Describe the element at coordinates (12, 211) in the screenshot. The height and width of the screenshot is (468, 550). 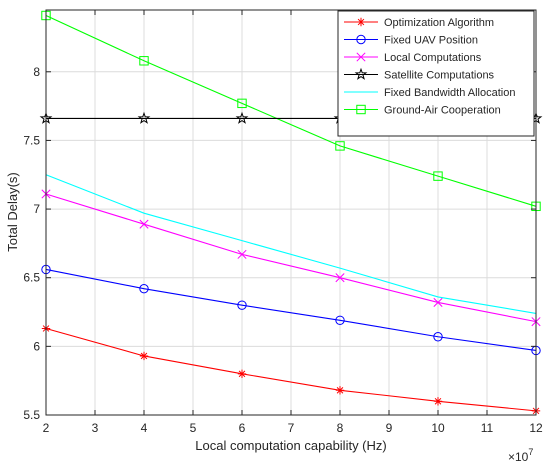
I see `y-axis-label: Total Delay(s)` at that location.